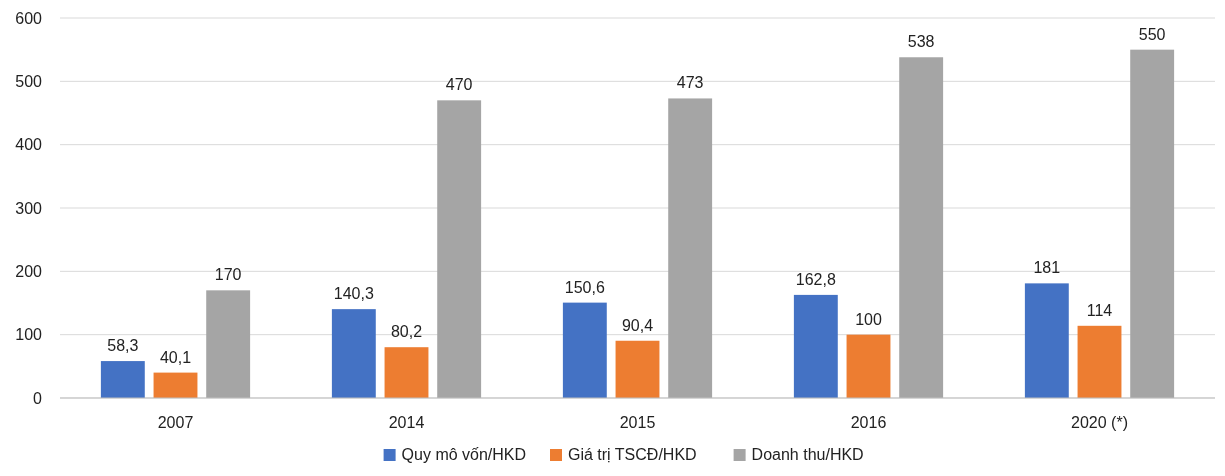  What do you see at coordinates (29, 208) in the screenshot?
I see `y-tick-label: 300` at bounding box center [29, 208].